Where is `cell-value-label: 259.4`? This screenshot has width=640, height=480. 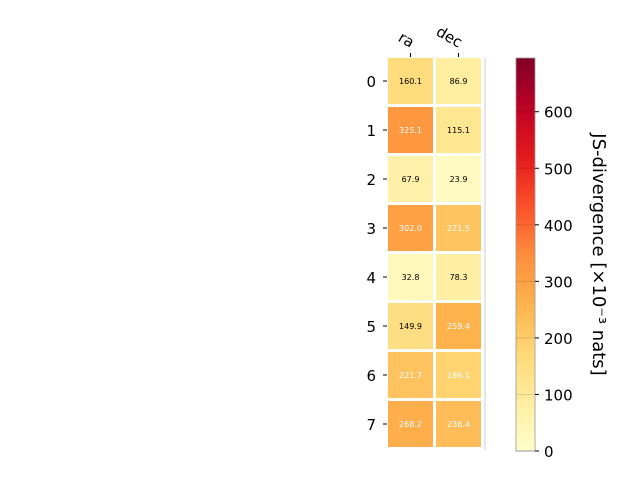
cell-value-label: 259.4 is located at coordinates (458, 326).